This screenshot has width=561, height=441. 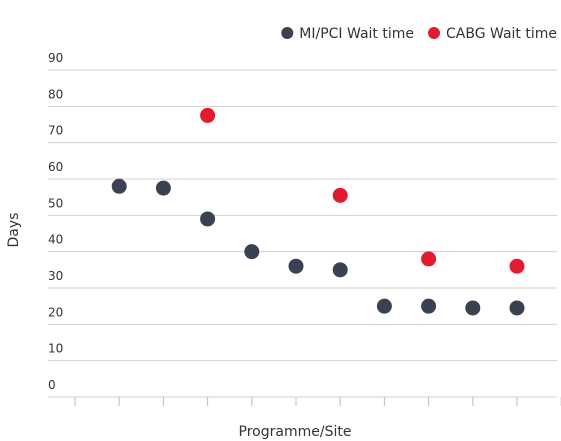 I want to click on legend-label: MI/PCI Wait time, so click(x=356, y=34).